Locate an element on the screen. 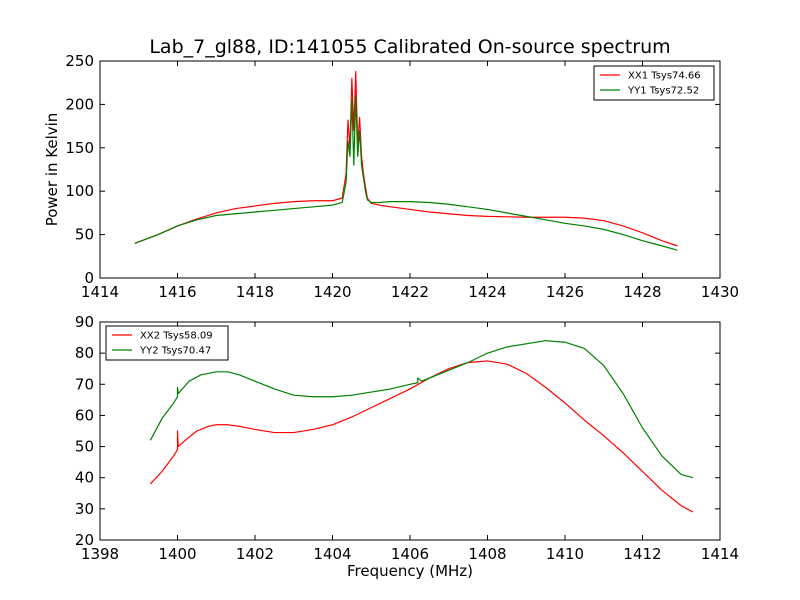  y-tick-label: 30 is located at coordinates (84, 509).